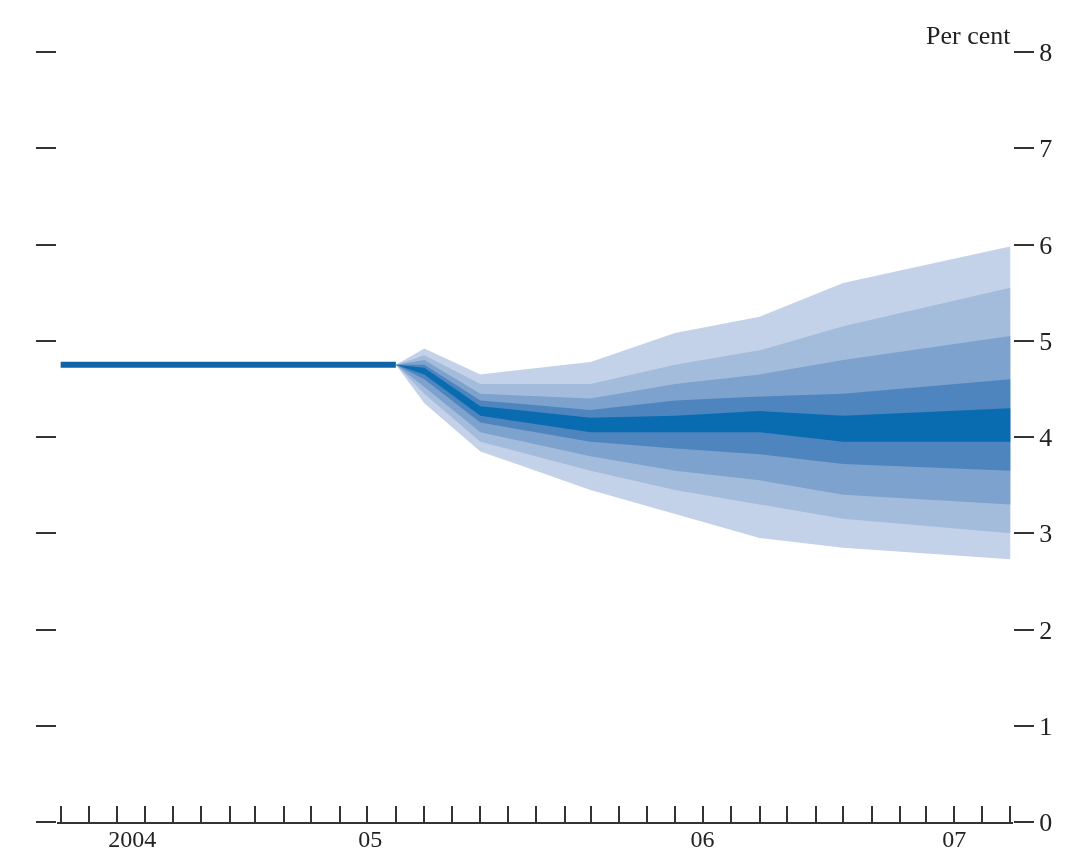 Image resolution: width=1084 pixels, height=863 pixels. I want to click on y-tick-label: 8, so click(1046, 53).